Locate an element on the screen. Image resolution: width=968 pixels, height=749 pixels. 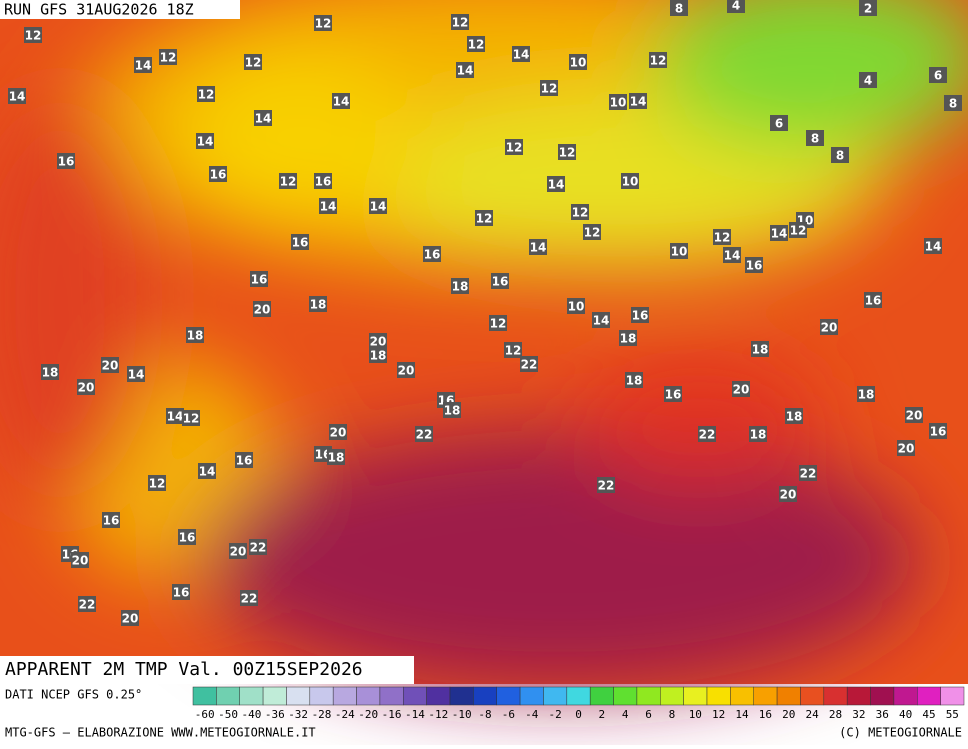
legend-tick-label: 45 is located at coordinates (928, 714).